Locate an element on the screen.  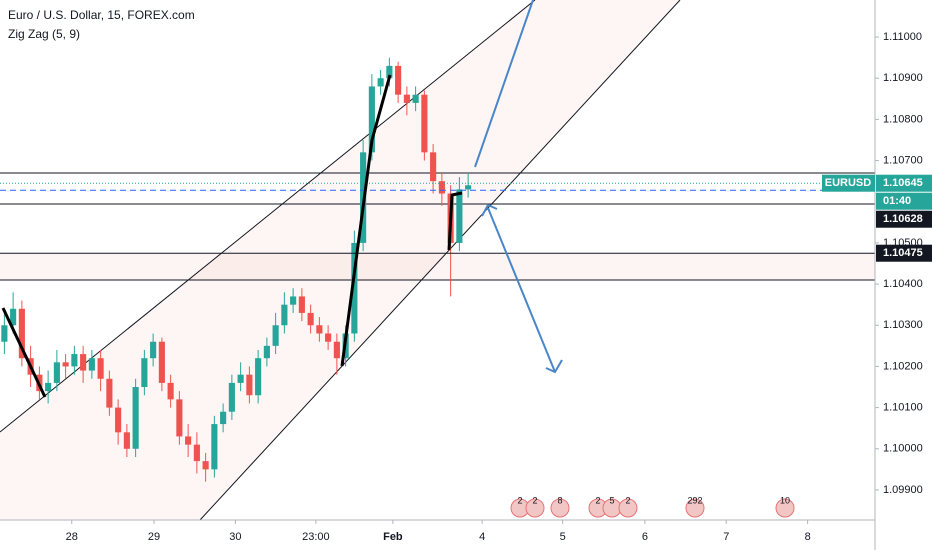
y-tick-label: 1.10000 is located at coordinates (903, 449).